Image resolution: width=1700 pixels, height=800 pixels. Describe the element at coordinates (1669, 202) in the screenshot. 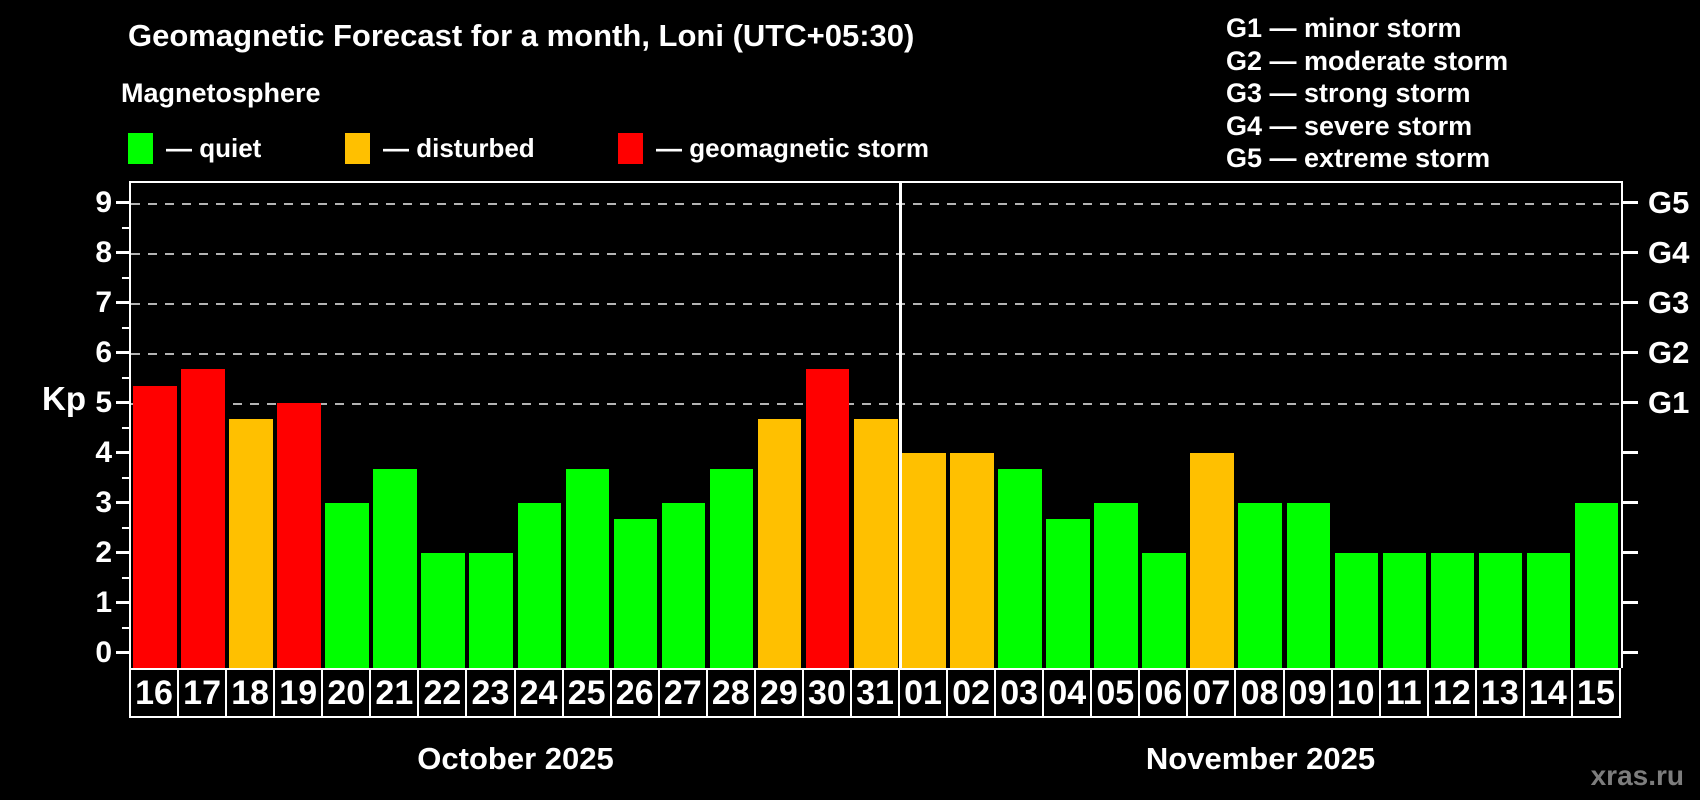

I see `g-scale-axis-label-g5: G5` at that location.